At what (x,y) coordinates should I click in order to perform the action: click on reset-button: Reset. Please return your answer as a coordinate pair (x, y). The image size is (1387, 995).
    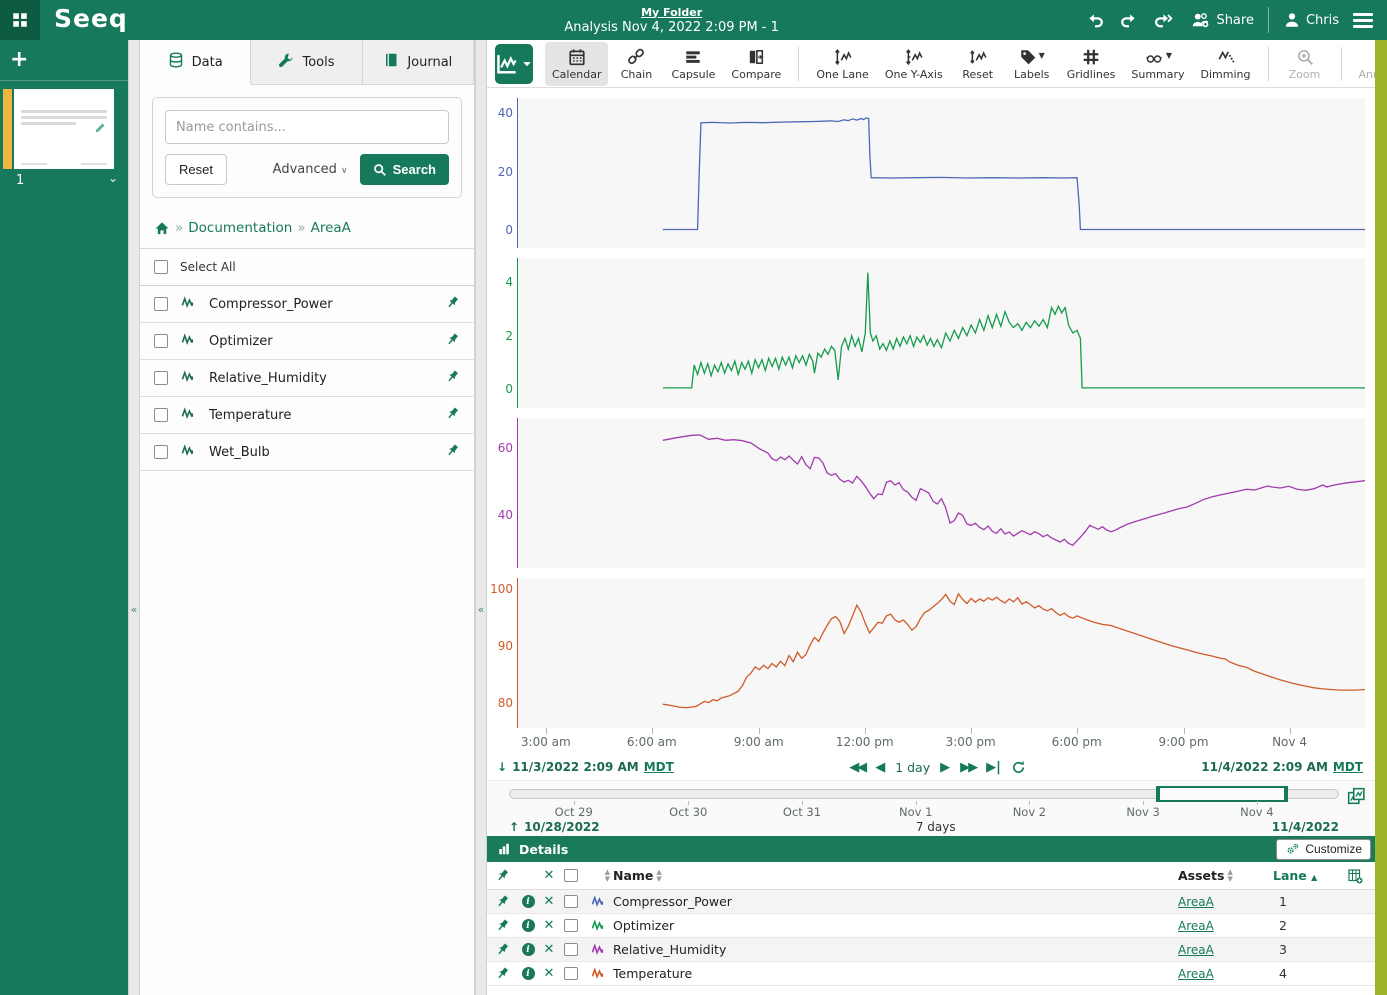
    Looking at the image, I should click on (196, 169).